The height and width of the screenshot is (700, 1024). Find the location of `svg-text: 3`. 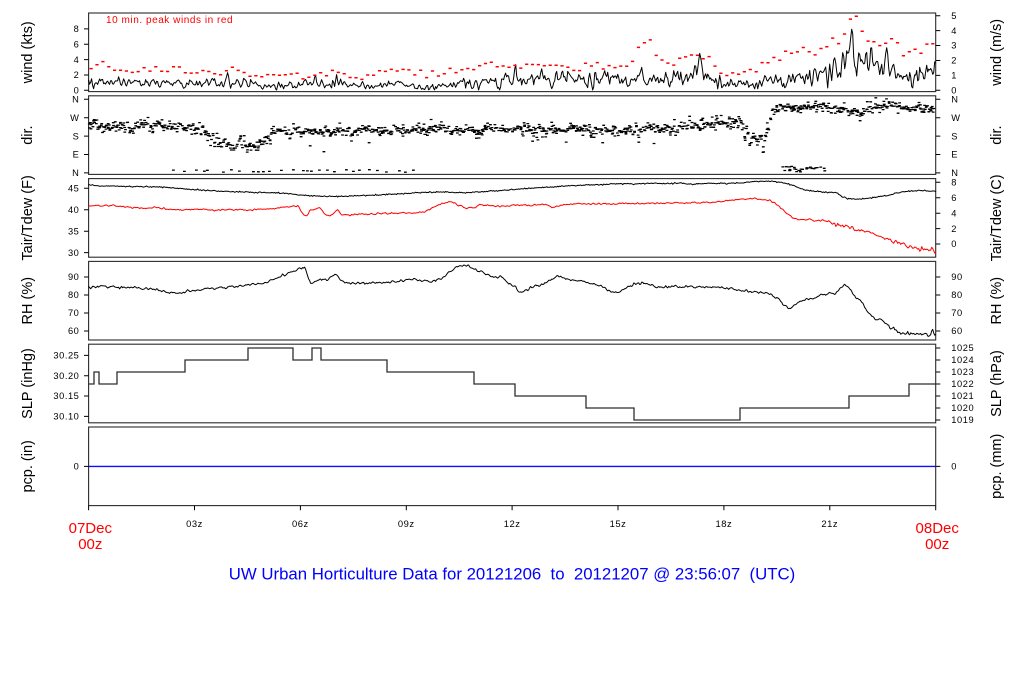

svg-text: 3 is located at coordinates (954, 46).